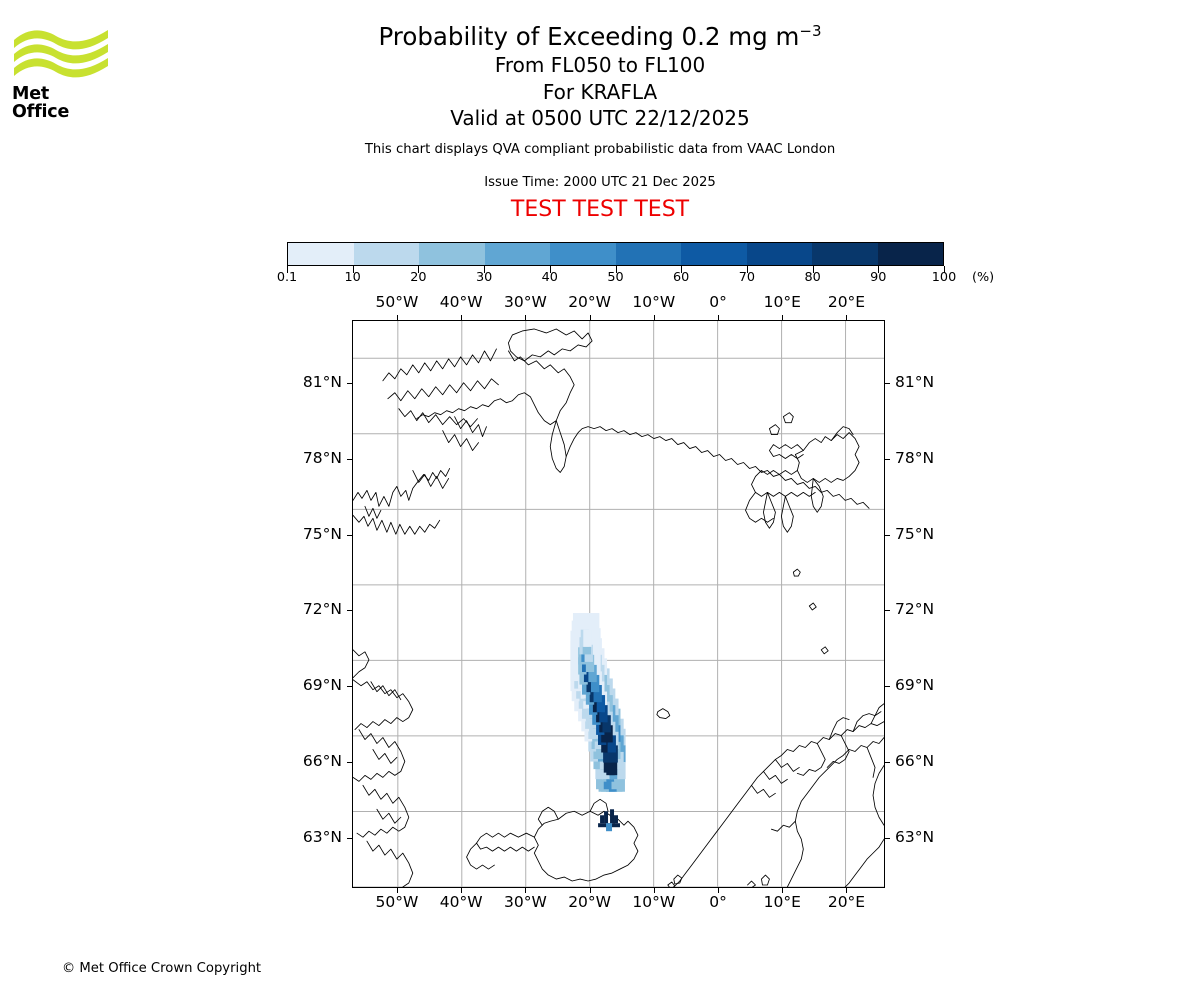 The height and width of the screenshot is (1000, 1200). I want to click on lat-label-left-81°N: 81°N, so click(322, 382).